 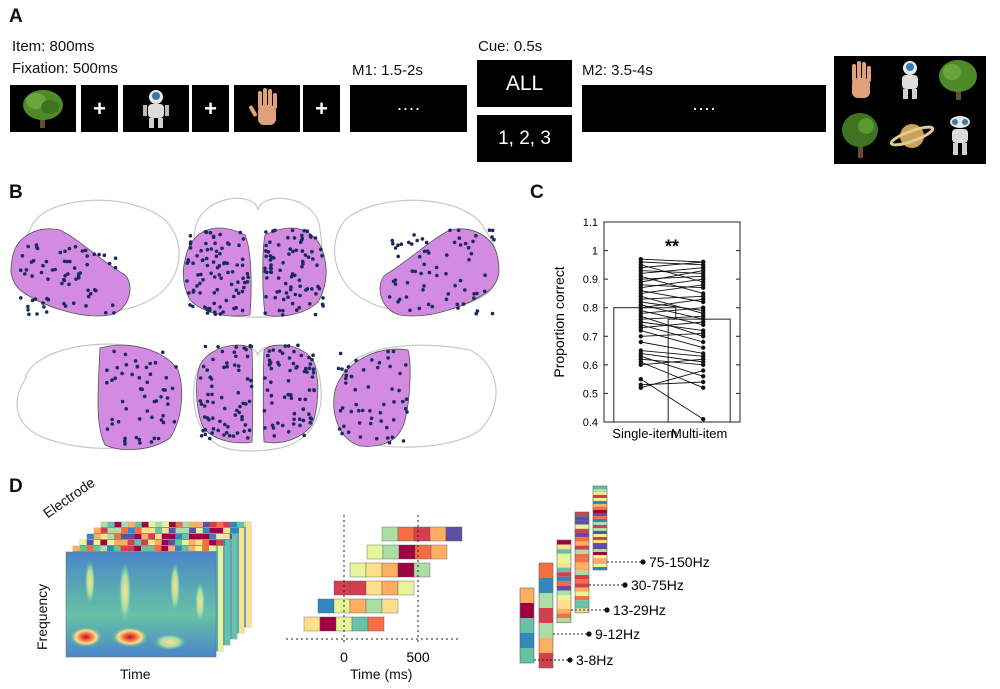 I want to click on region-highlight, so click(x=140, y=397).